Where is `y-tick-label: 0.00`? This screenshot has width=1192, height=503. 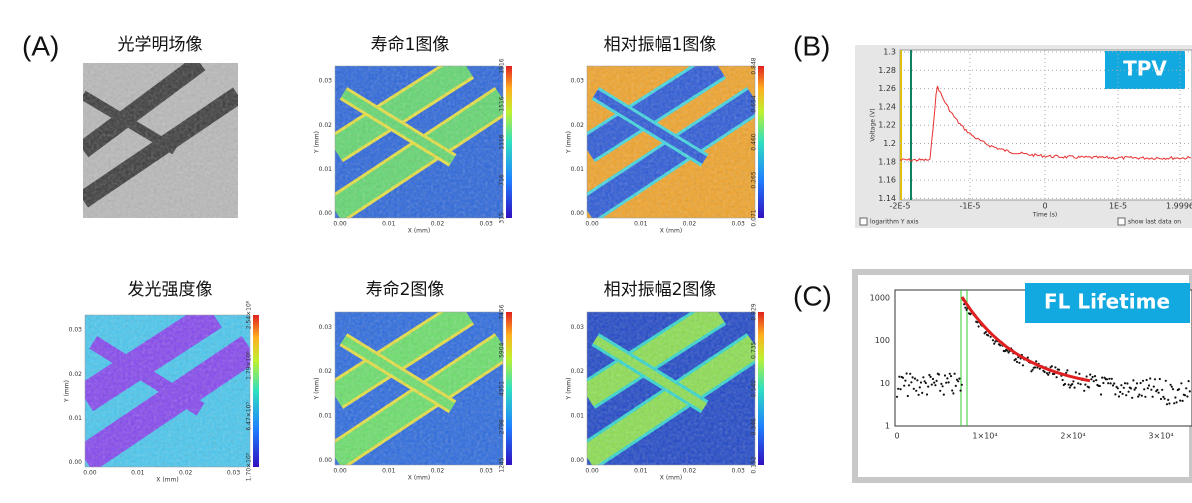 y-tick-label: 0.00 is located at coordinates (326, 460).